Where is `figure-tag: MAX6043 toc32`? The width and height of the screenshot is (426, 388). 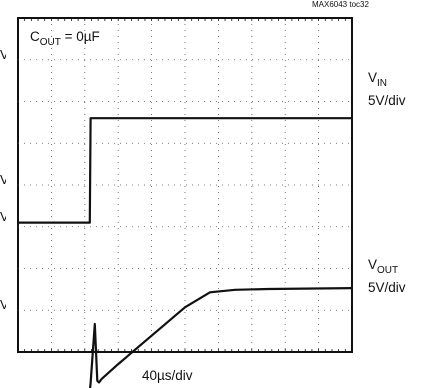
figure-tag: MAX6043 toc32 is located at coordinates (340, 4).